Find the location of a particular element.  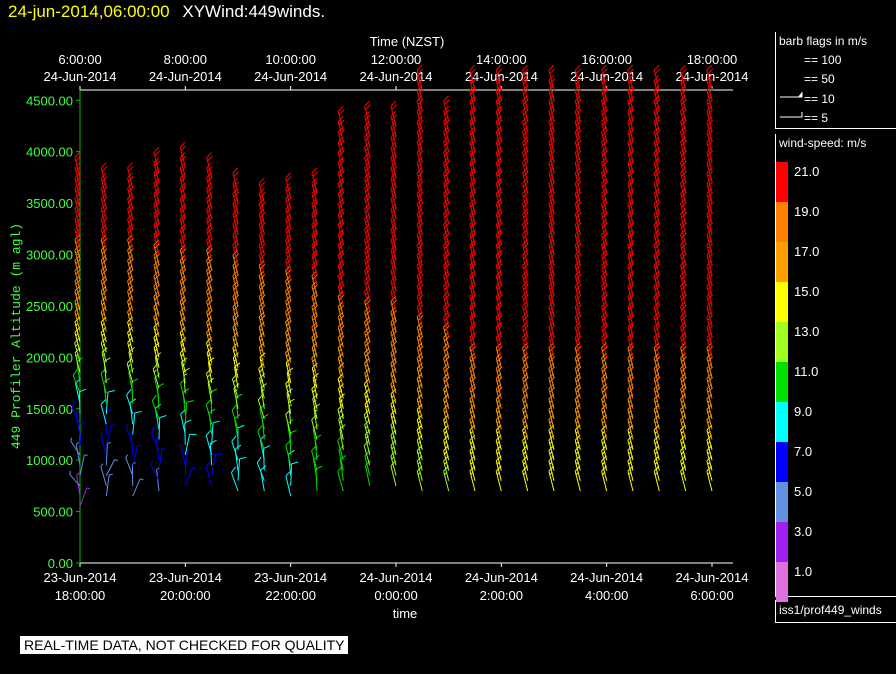

top-tick-time: 10:00:00 is located at coordinates (290, 59).